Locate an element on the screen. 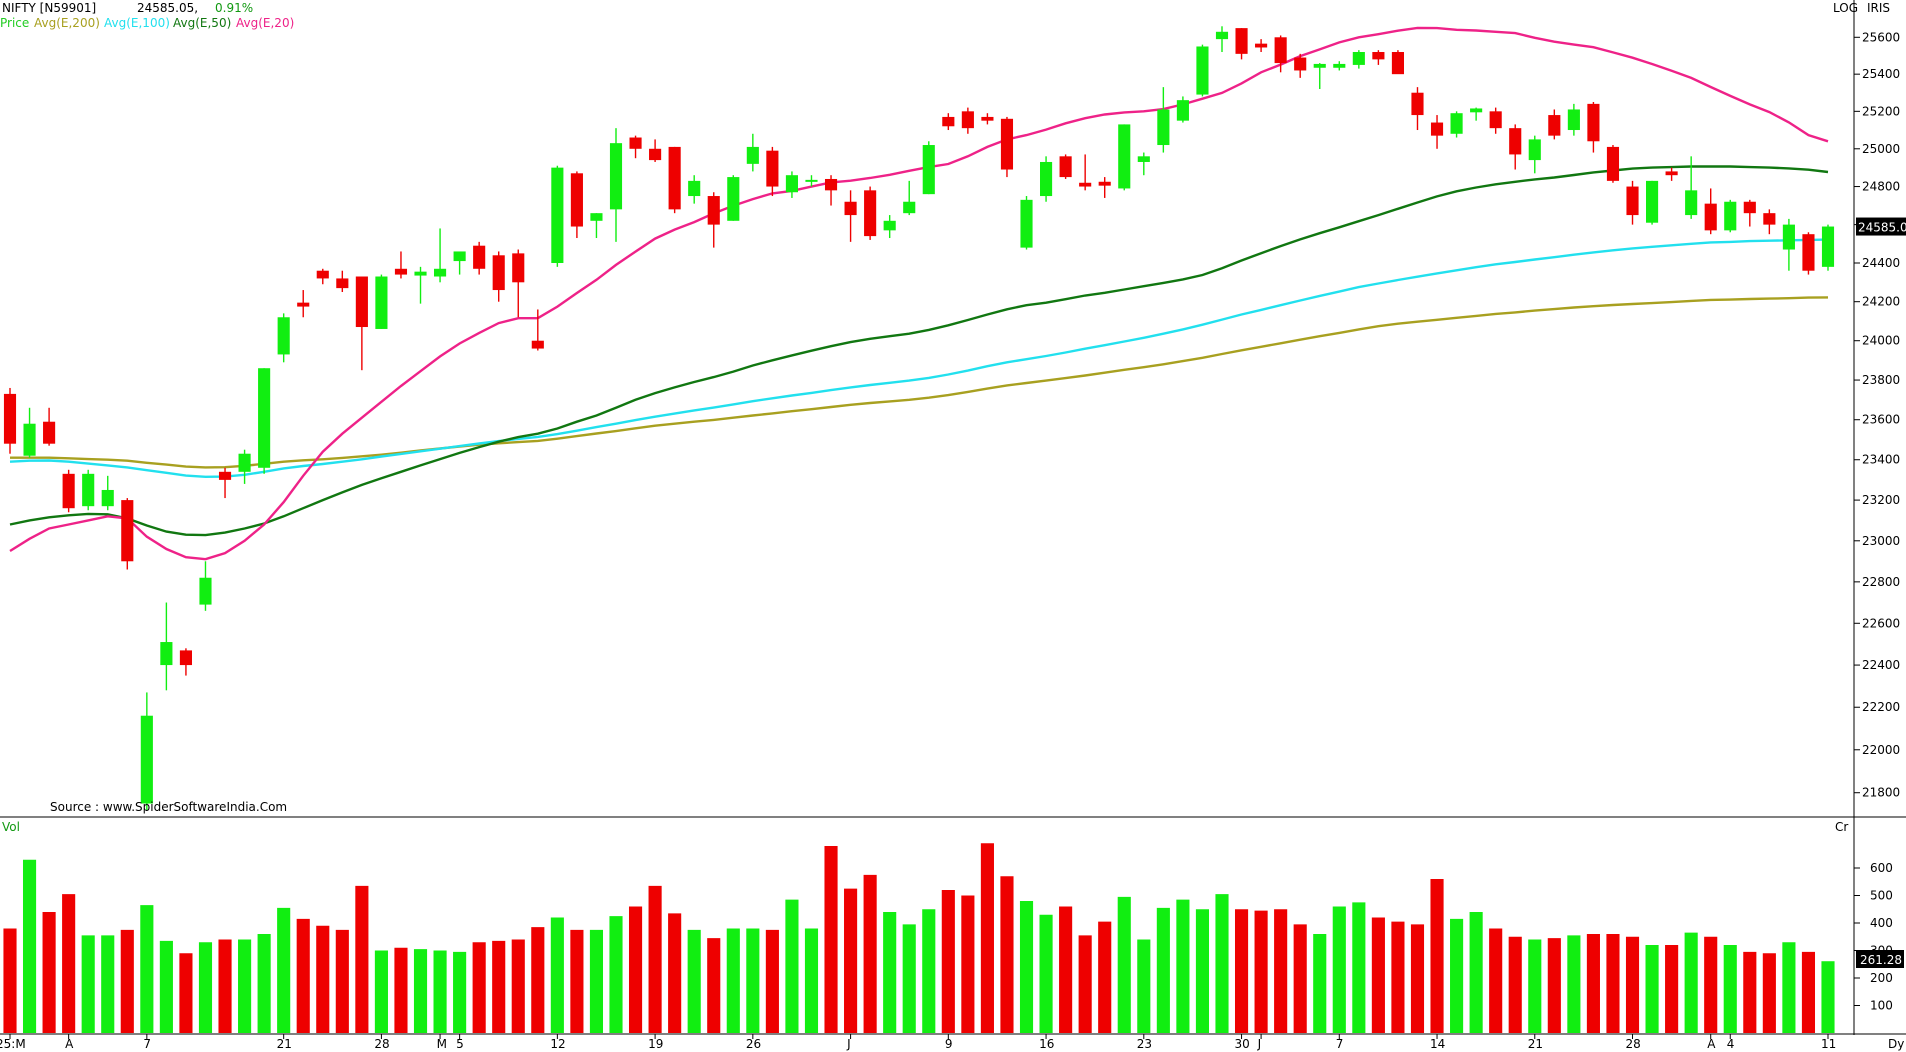 The width and height of the screenshot is (1906, 1052). time-tick-label: A is located at coordinates (1711, 1044).